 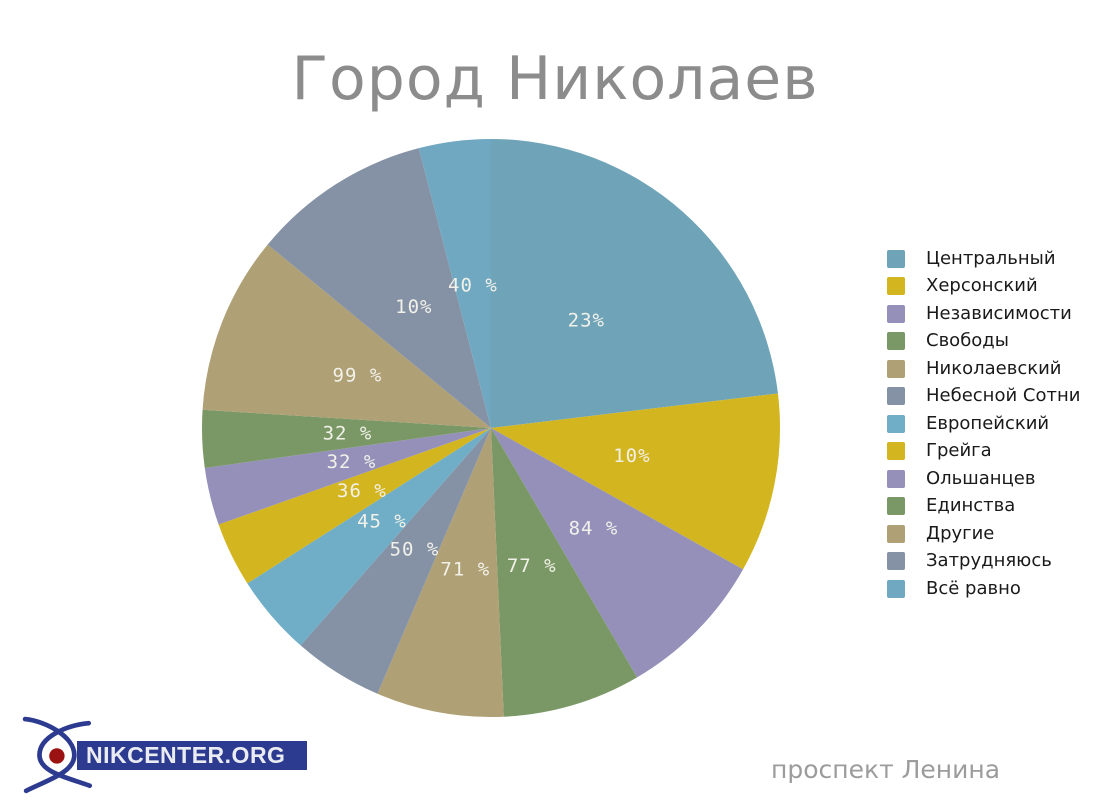 What do you see at coordinates (634, 283) in the screenshot?
I see `pie-slice-Центральный` at bounding box center [634, 283].